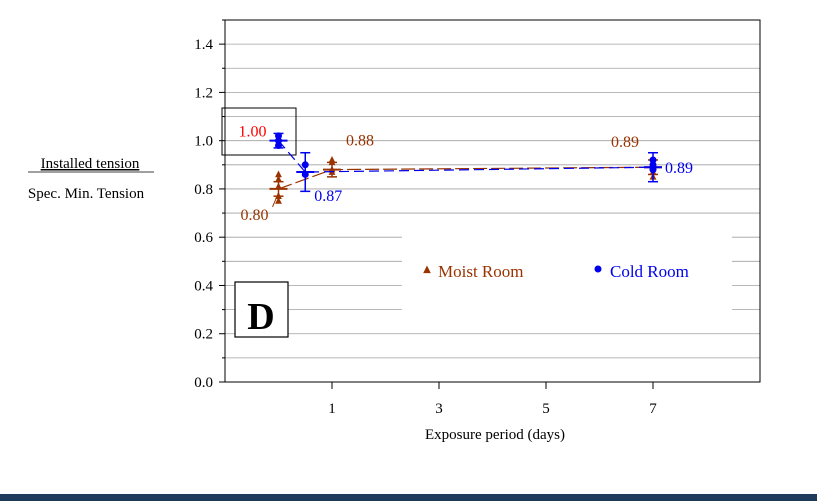 The image size is (817, 501). Describe the element at coordinates (360, 141) in the screenshot. I see `data-label: 0.88` at that location.